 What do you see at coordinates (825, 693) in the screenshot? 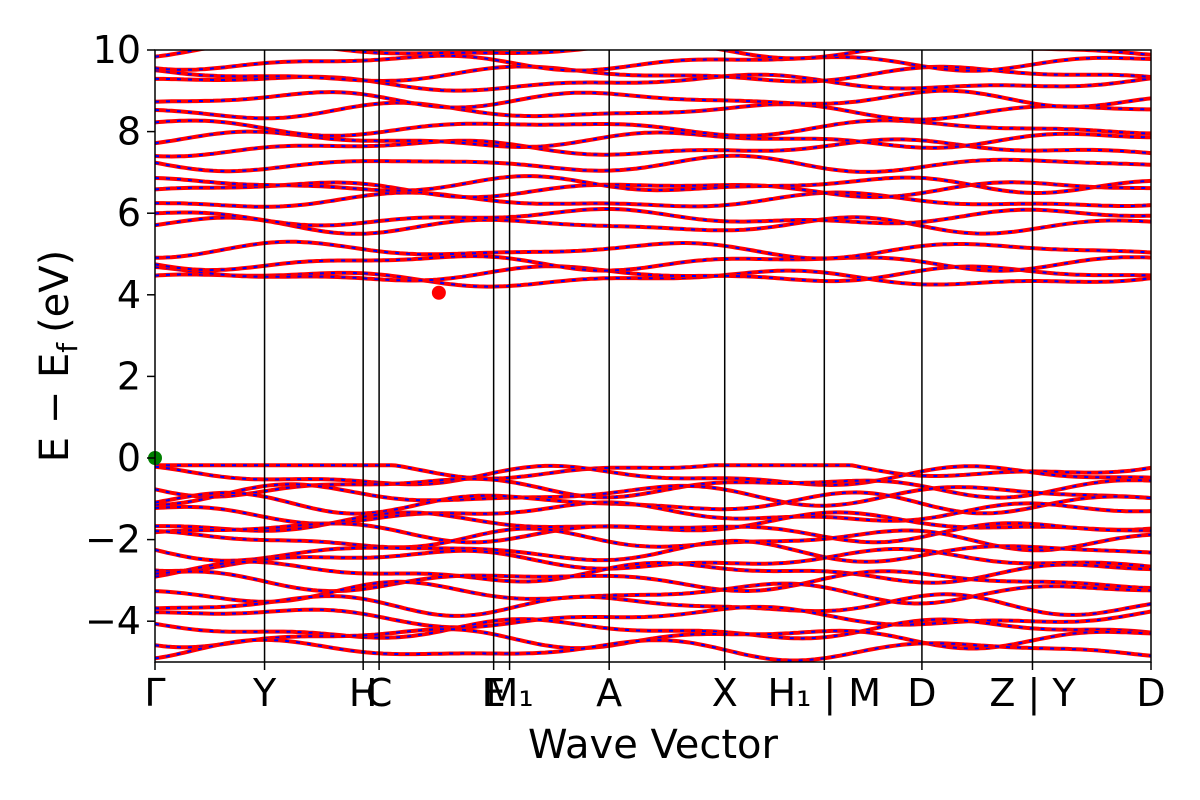
I see `x-tick-label-8: H₁ | M` at bounding box center [825, 693].